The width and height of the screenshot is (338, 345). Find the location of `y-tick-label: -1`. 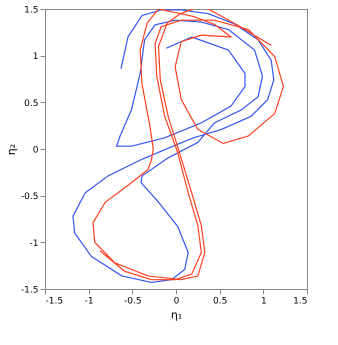

y-tick-label: -1 is located at coordinates (34, 243).